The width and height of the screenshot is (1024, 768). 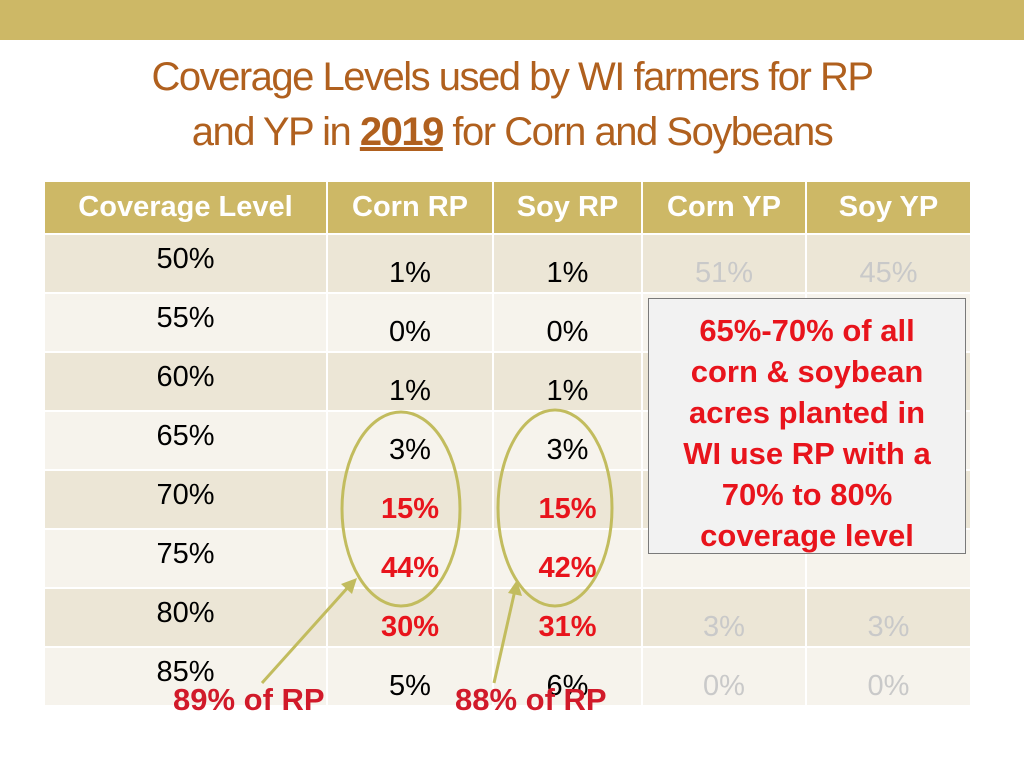 I want to click on soy-yp-cell: 3%, so click(x=888, y=617).